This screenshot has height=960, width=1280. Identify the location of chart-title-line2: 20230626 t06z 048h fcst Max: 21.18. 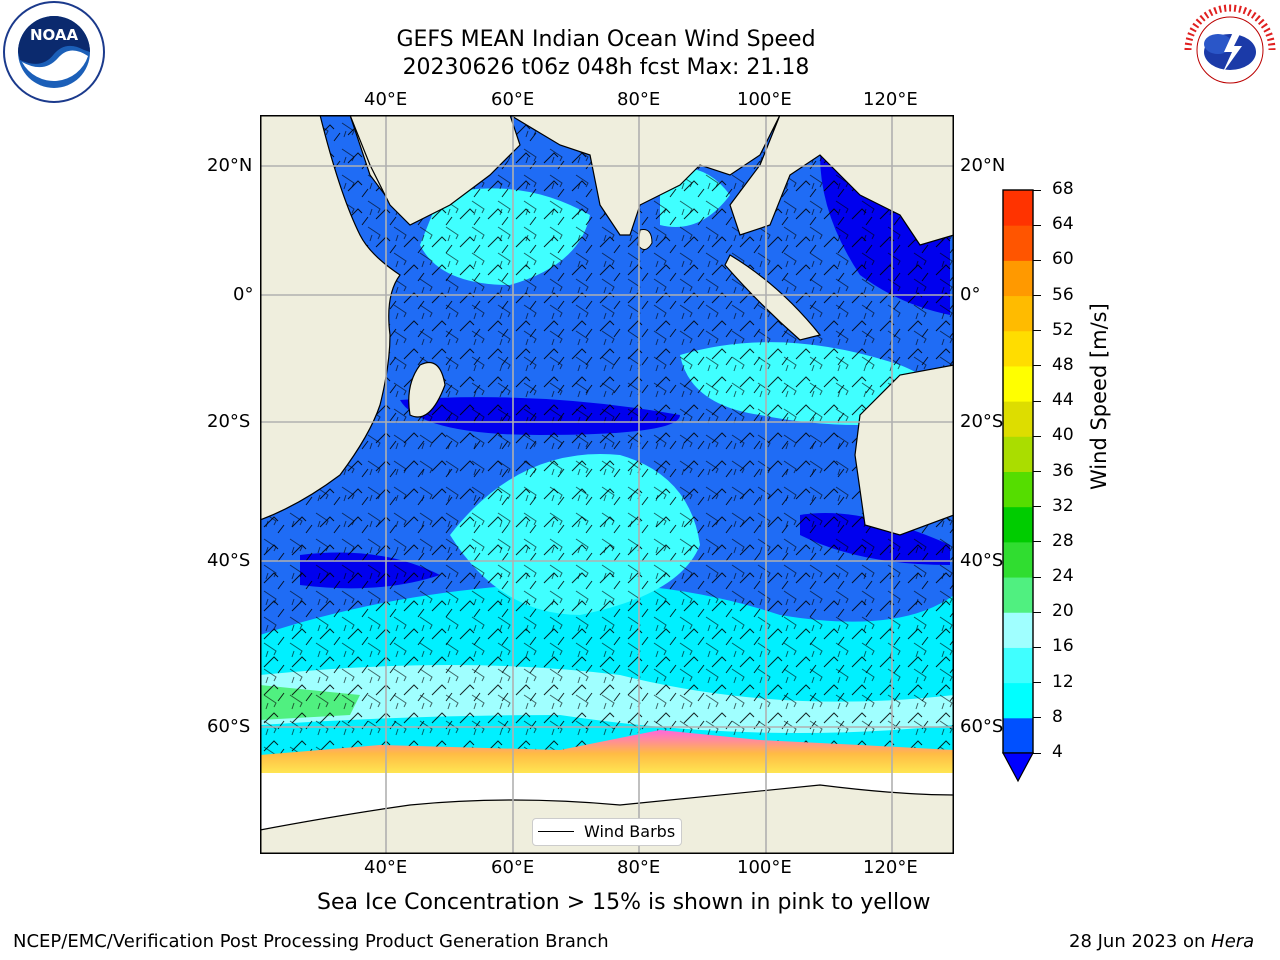
(606, 67).